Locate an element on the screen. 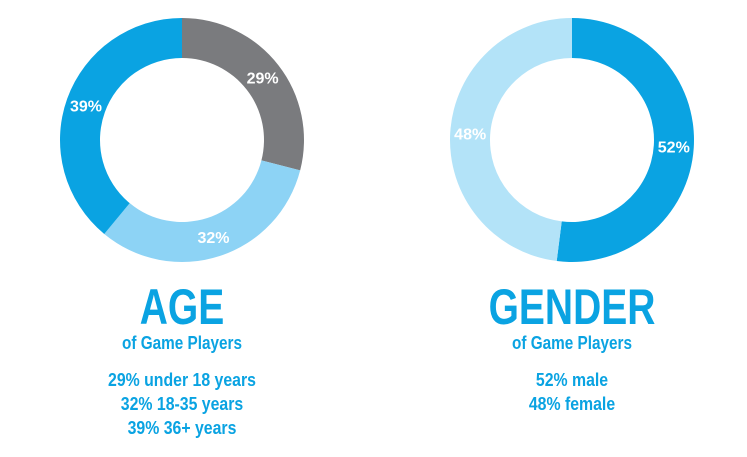 This screenshot has height=457, width=747. age-stat-line: 32% 18-35 years is located at coordinates (182, 404).